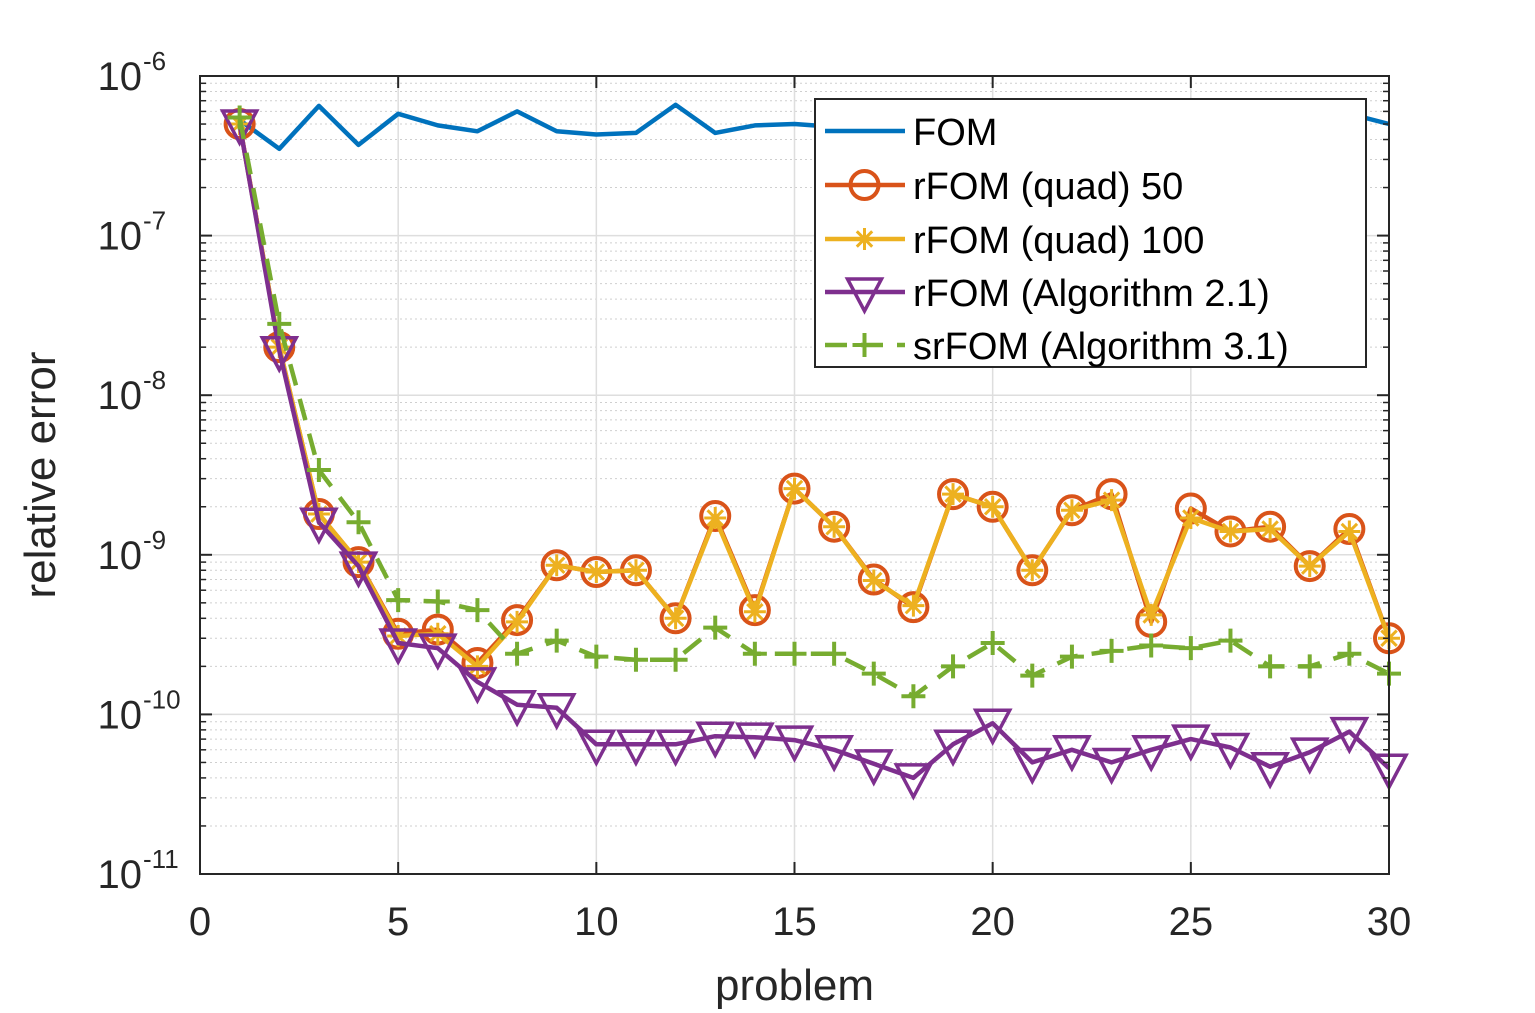 This screenshot has height=1013, width=1535. What do you see at coordinates (1004, 187) in the screenshot?
I see `legend-entry: rFOM (quad) 50` at bounding box center [1004, 187].